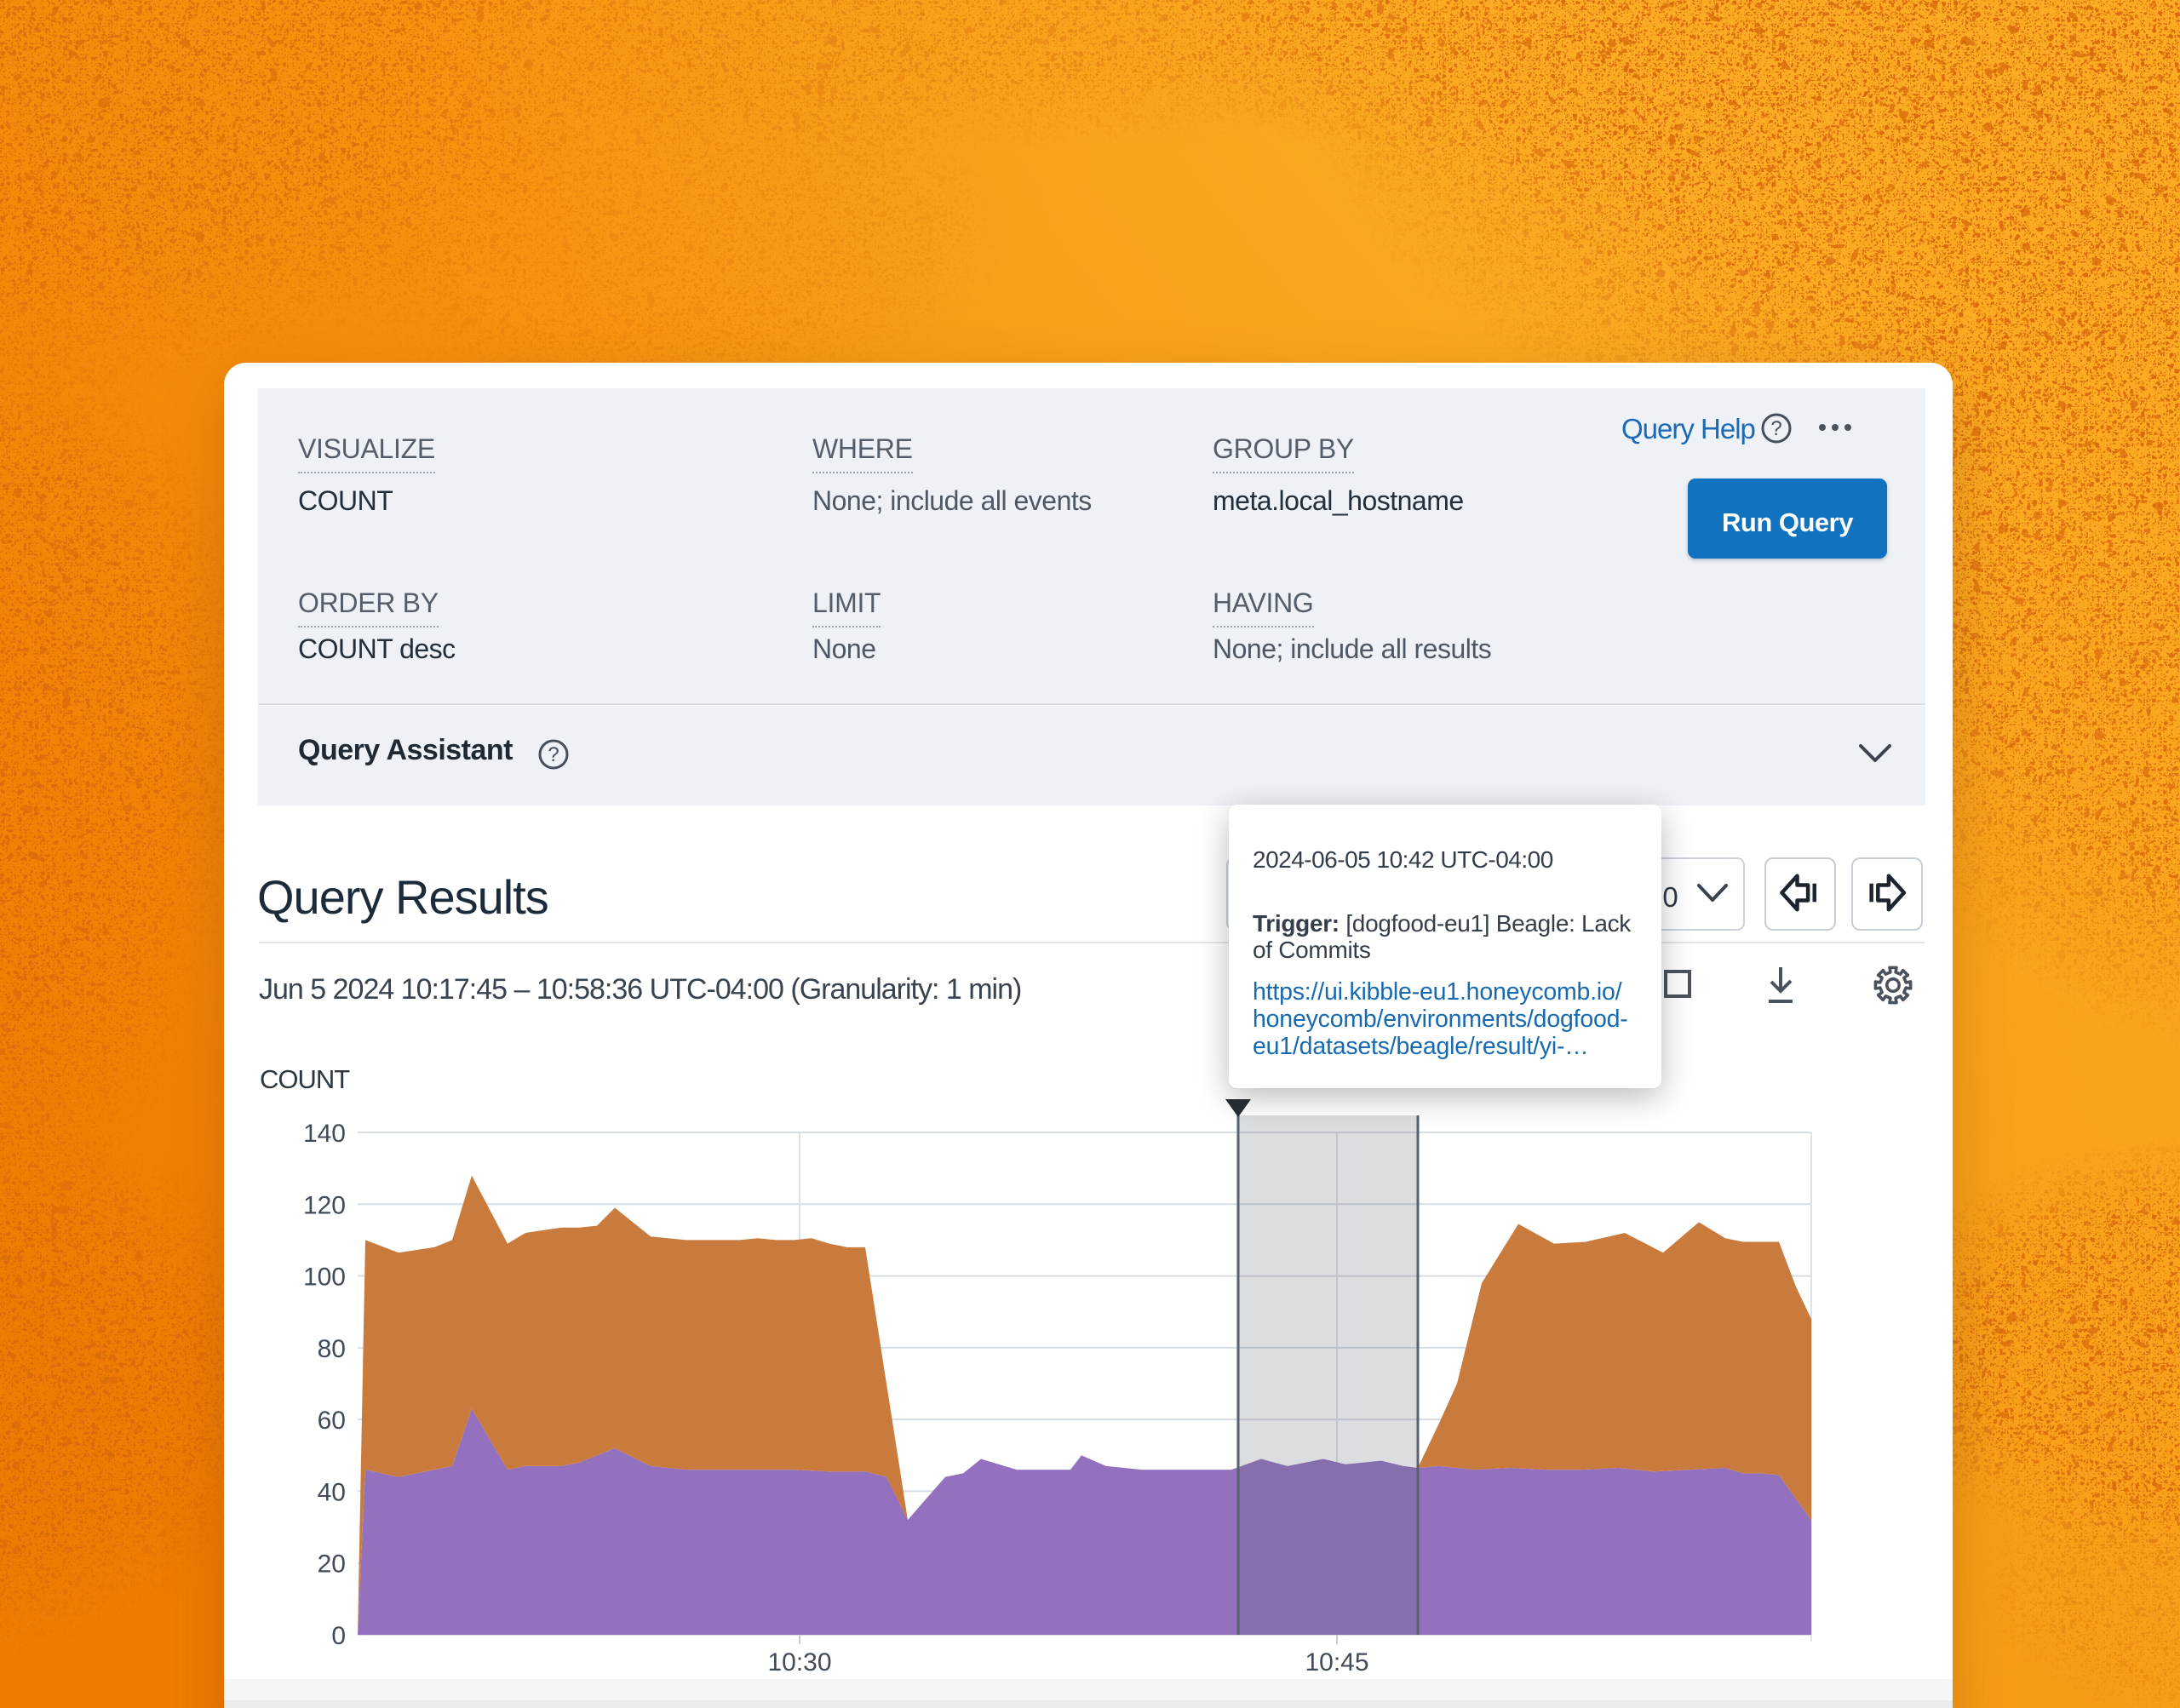 The width and height of the screenshot is (2180, 1708). What do you see at coordinates (332, 1492) in the screenshot?
I see `svg-text: 40` at bounding box center [332, 1492].